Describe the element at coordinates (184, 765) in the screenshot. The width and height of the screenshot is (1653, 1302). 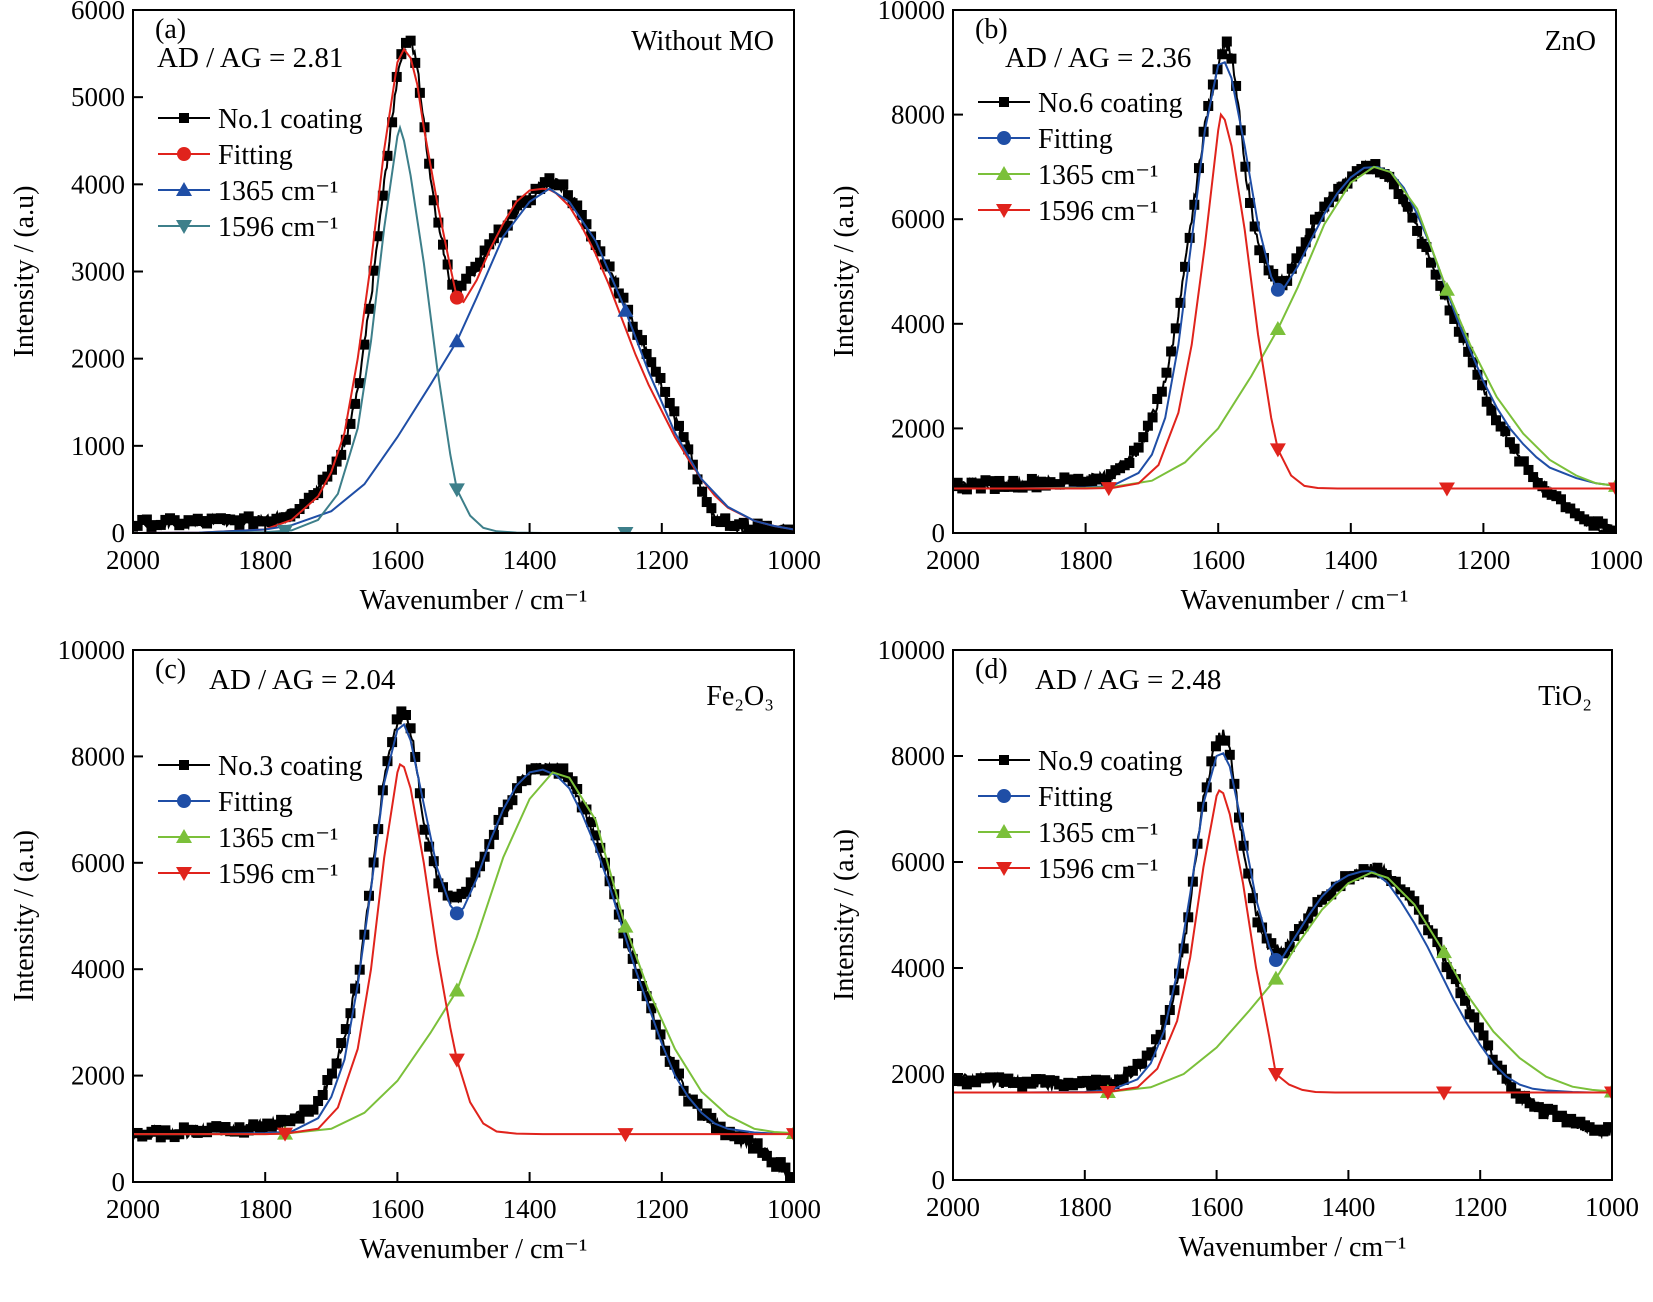
I see `square-marker` at that location.